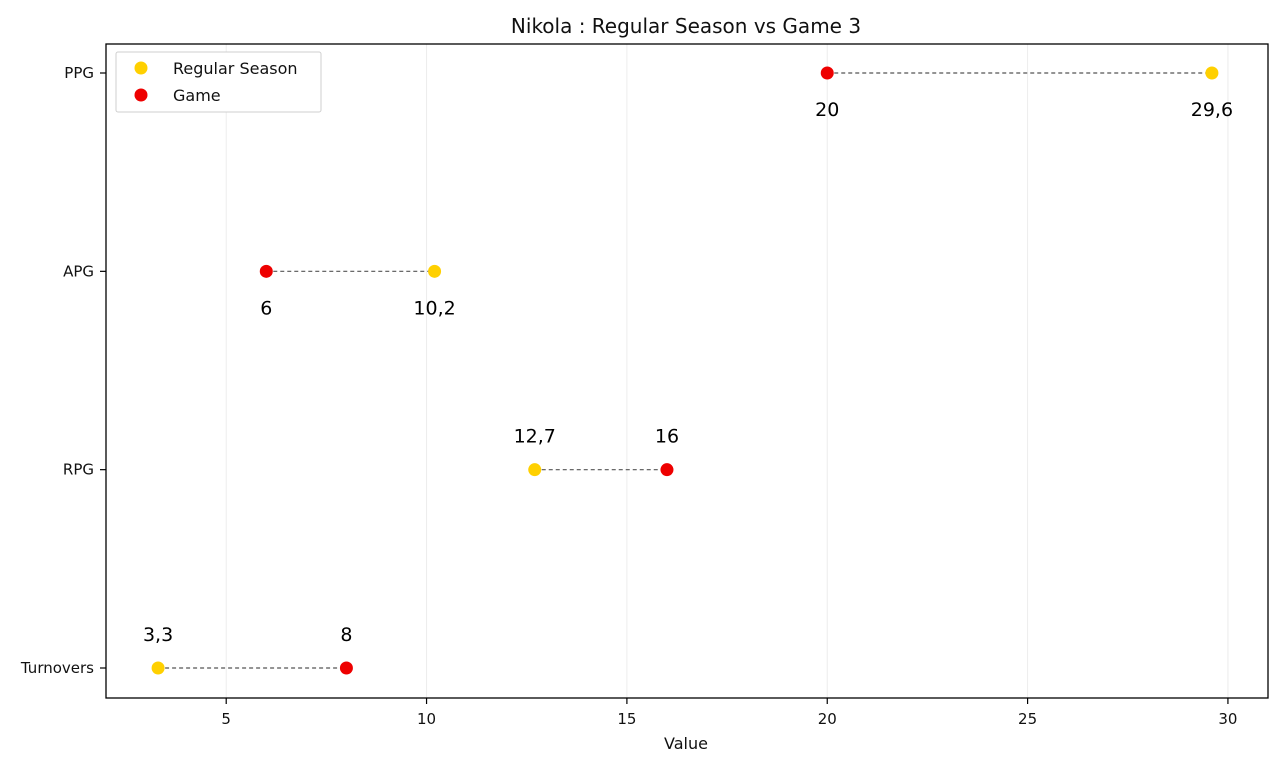 This screenshot has height=764, width=1280. What do you see at coordinates (235, 68) in the screenshot?
I see `legend-label: Regular Season` at bounding box center [235, 68].